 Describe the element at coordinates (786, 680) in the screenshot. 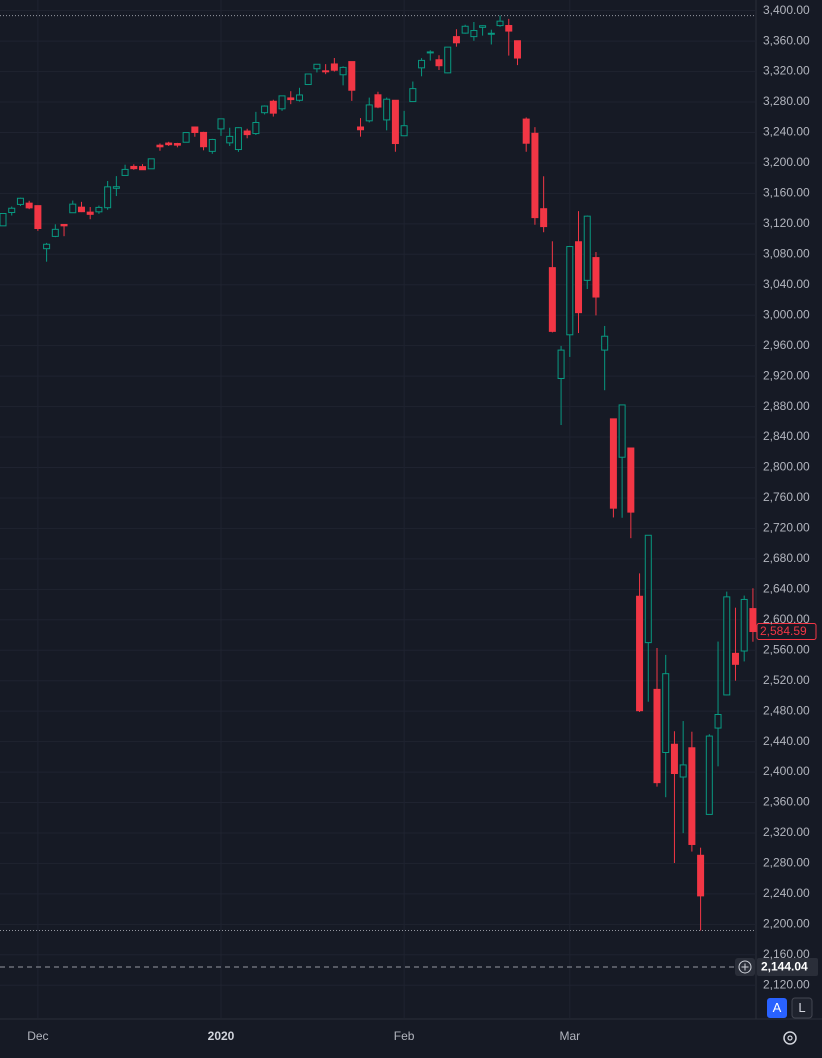

I see `y-tick-label: 2,520.00` at that location.